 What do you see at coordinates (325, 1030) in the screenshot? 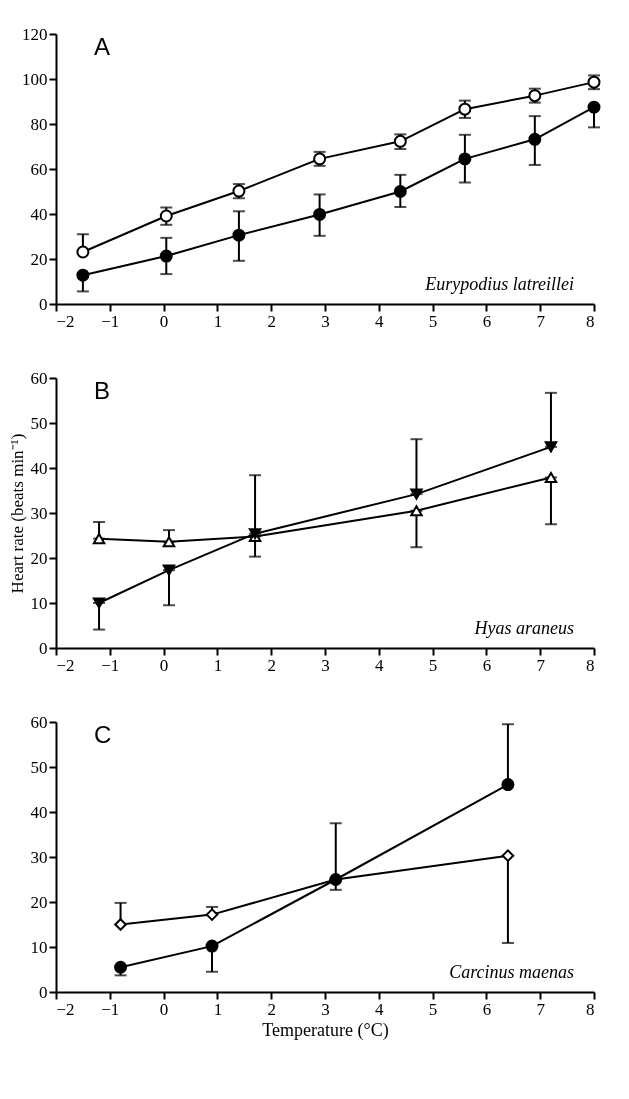
I see `x-axis-title: Temperature (°C)` at bounding box center [325, 1030].